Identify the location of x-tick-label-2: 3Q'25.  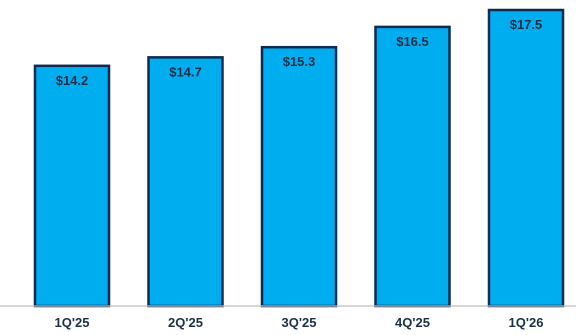
(299, 322).